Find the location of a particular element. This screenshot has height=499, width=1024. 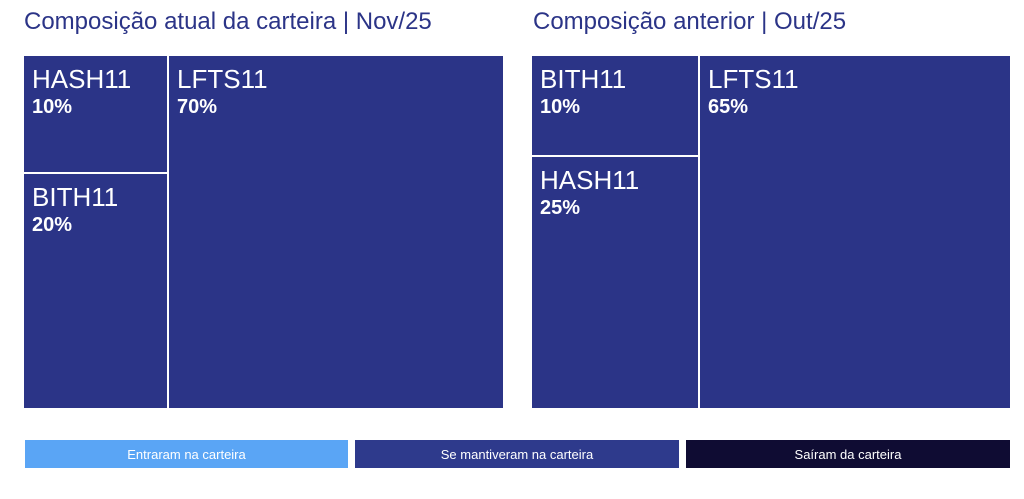

current-chart-title: Composição atual da carteira | Nov/25 is located at coordinates (228, 21).